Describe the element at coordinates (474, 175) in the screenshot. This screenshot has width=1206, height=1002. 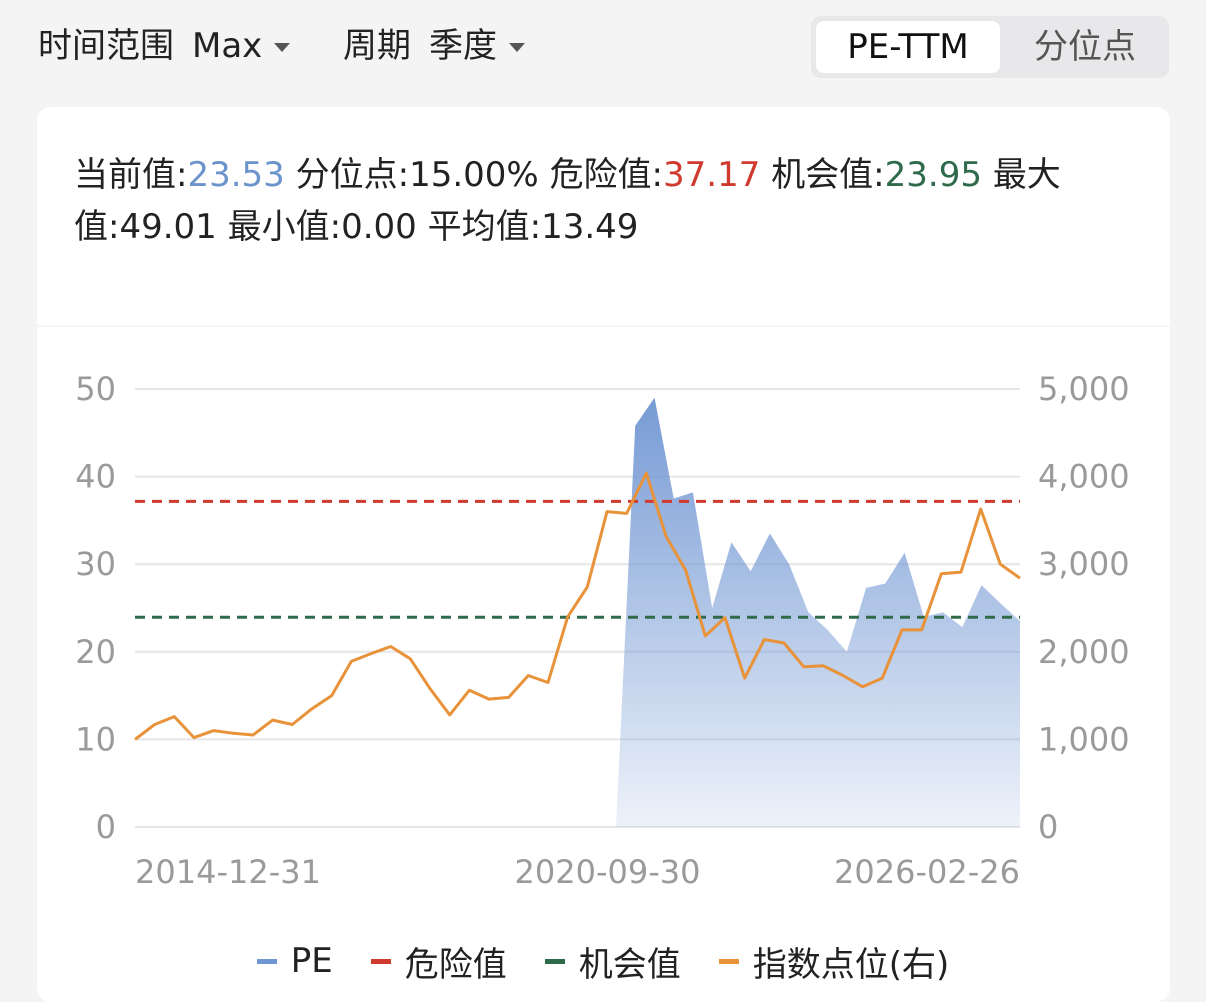
I see `percentile-value: 15.00%` at that location.